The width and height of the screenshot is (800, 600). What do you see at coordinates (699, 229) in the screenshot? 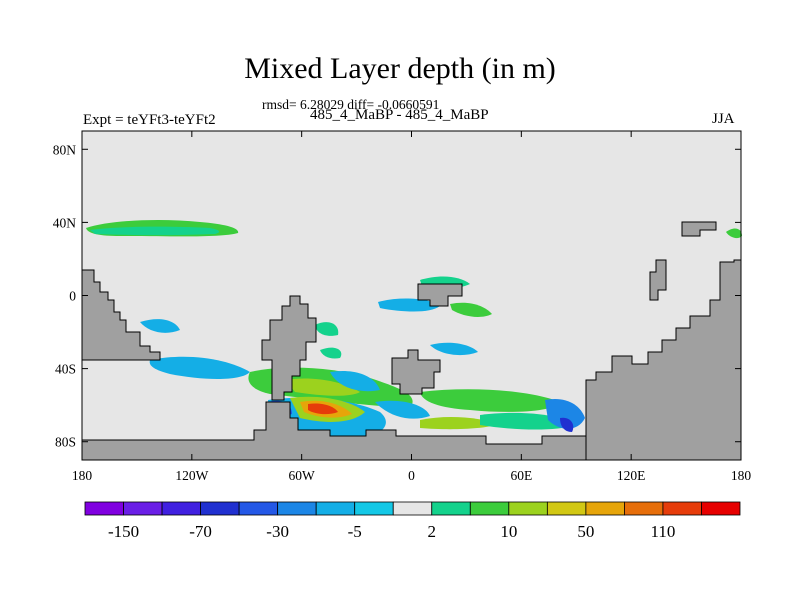
I see `land-east-asia` at bounding box center [699, 229].